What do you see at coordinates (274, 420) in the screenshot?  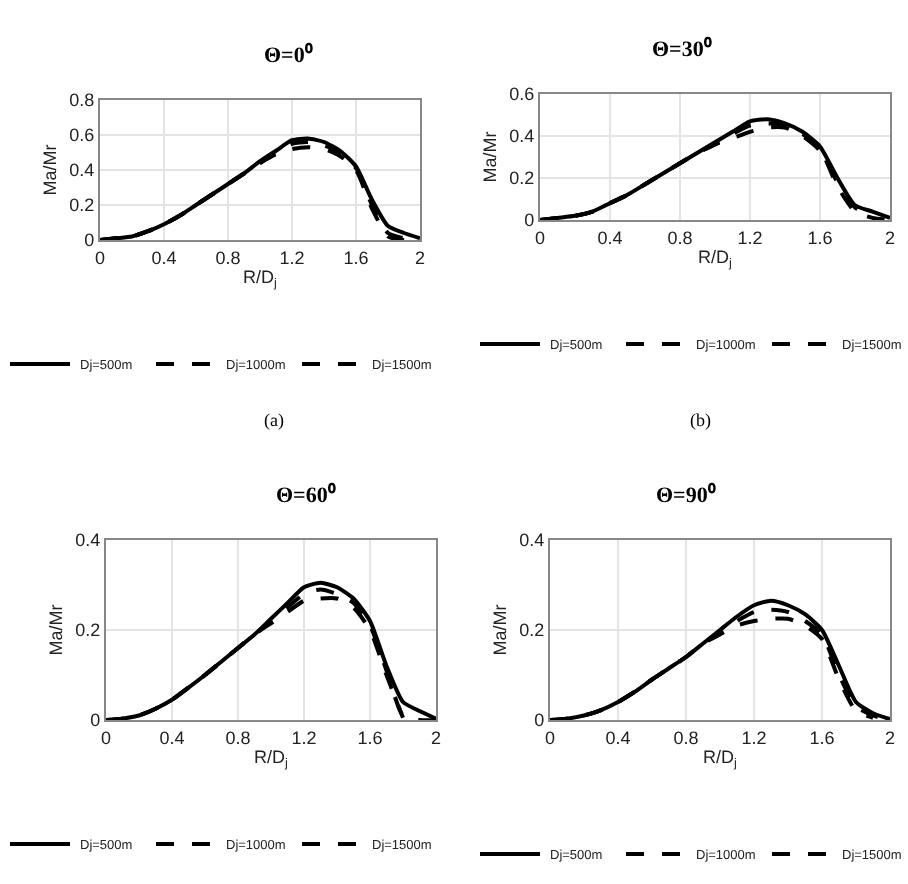 I see `text: (a)` at bounding box center [274, 420].